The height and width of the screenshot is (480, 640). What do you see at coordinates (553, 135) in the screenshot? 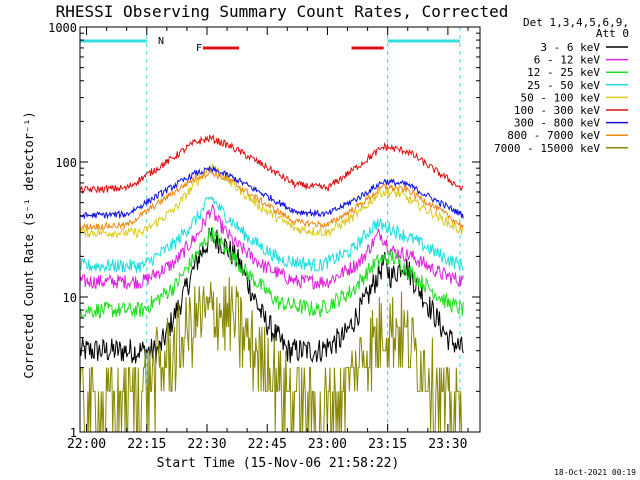
I see `legend-entry-label: 800 - 7000 keV` at bounding box center [553, 135].